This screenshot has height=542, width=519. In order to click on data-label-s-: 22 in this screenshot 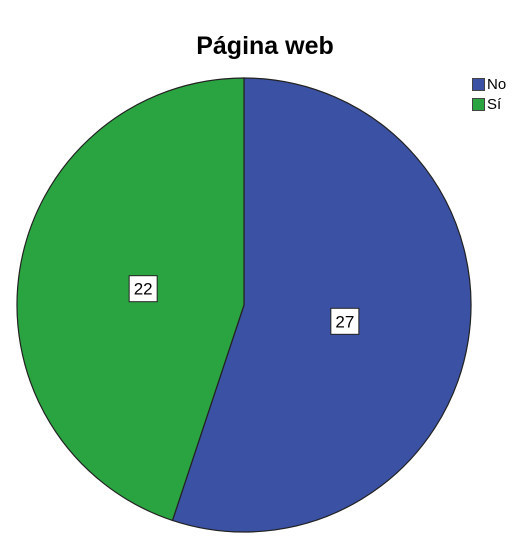, I will do `click(143, 289)`.